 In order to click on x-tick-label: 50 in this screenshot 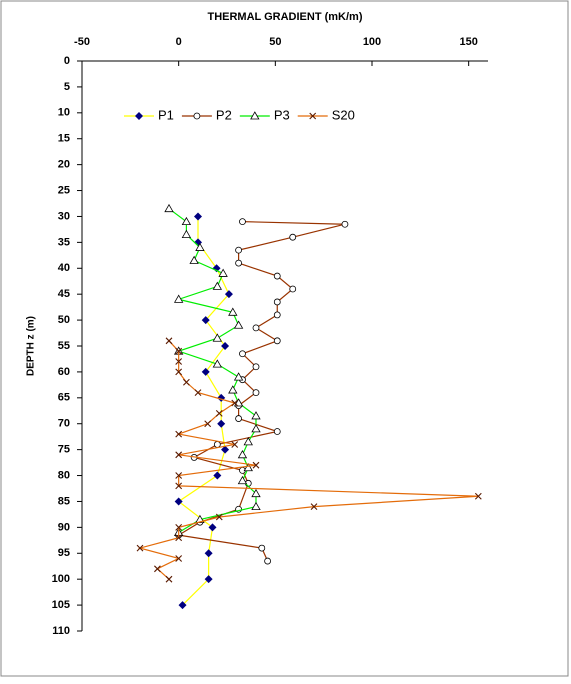, I will do `click(275, 42)`.